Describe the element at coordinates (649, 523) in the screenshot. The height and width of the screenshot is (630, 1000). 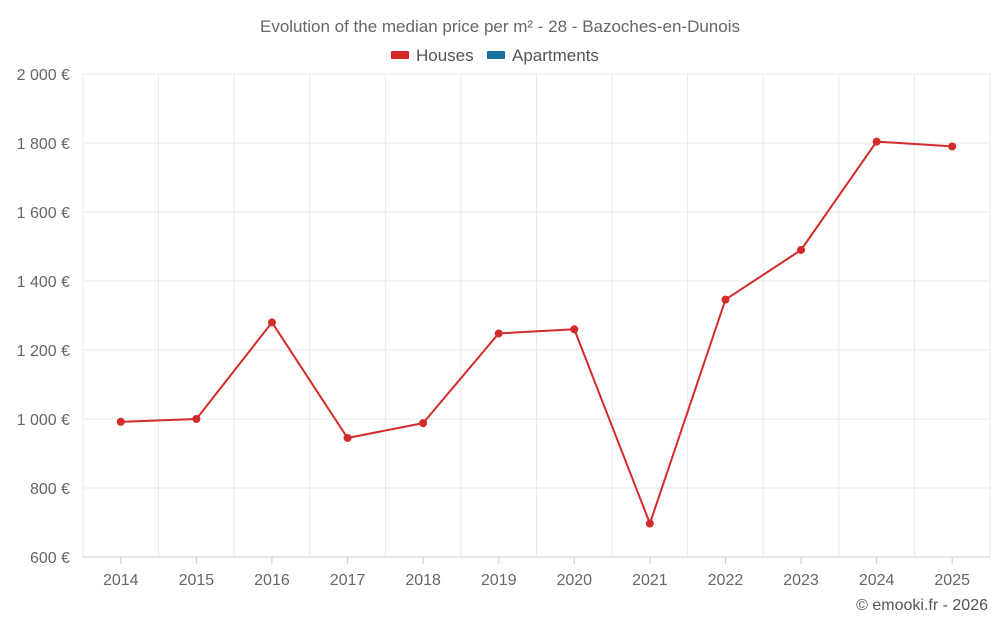
I see `data-point-houses-2021` at that location.